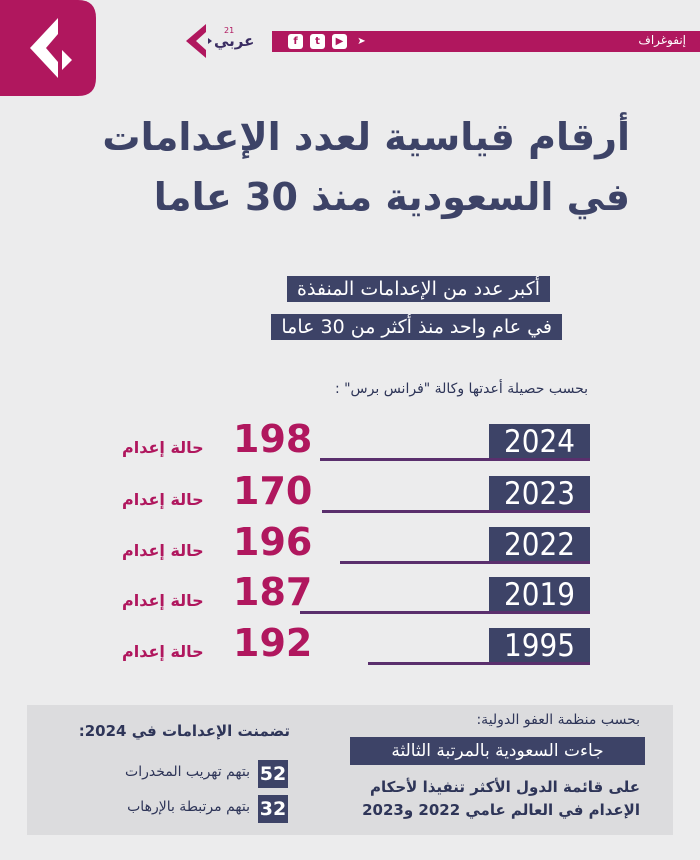 This screenshot has width=700, height=860. What do you see at coordinates (273, 643) in the screenshot?
I see `execution-count: 192` at bounding box center [273, 643].